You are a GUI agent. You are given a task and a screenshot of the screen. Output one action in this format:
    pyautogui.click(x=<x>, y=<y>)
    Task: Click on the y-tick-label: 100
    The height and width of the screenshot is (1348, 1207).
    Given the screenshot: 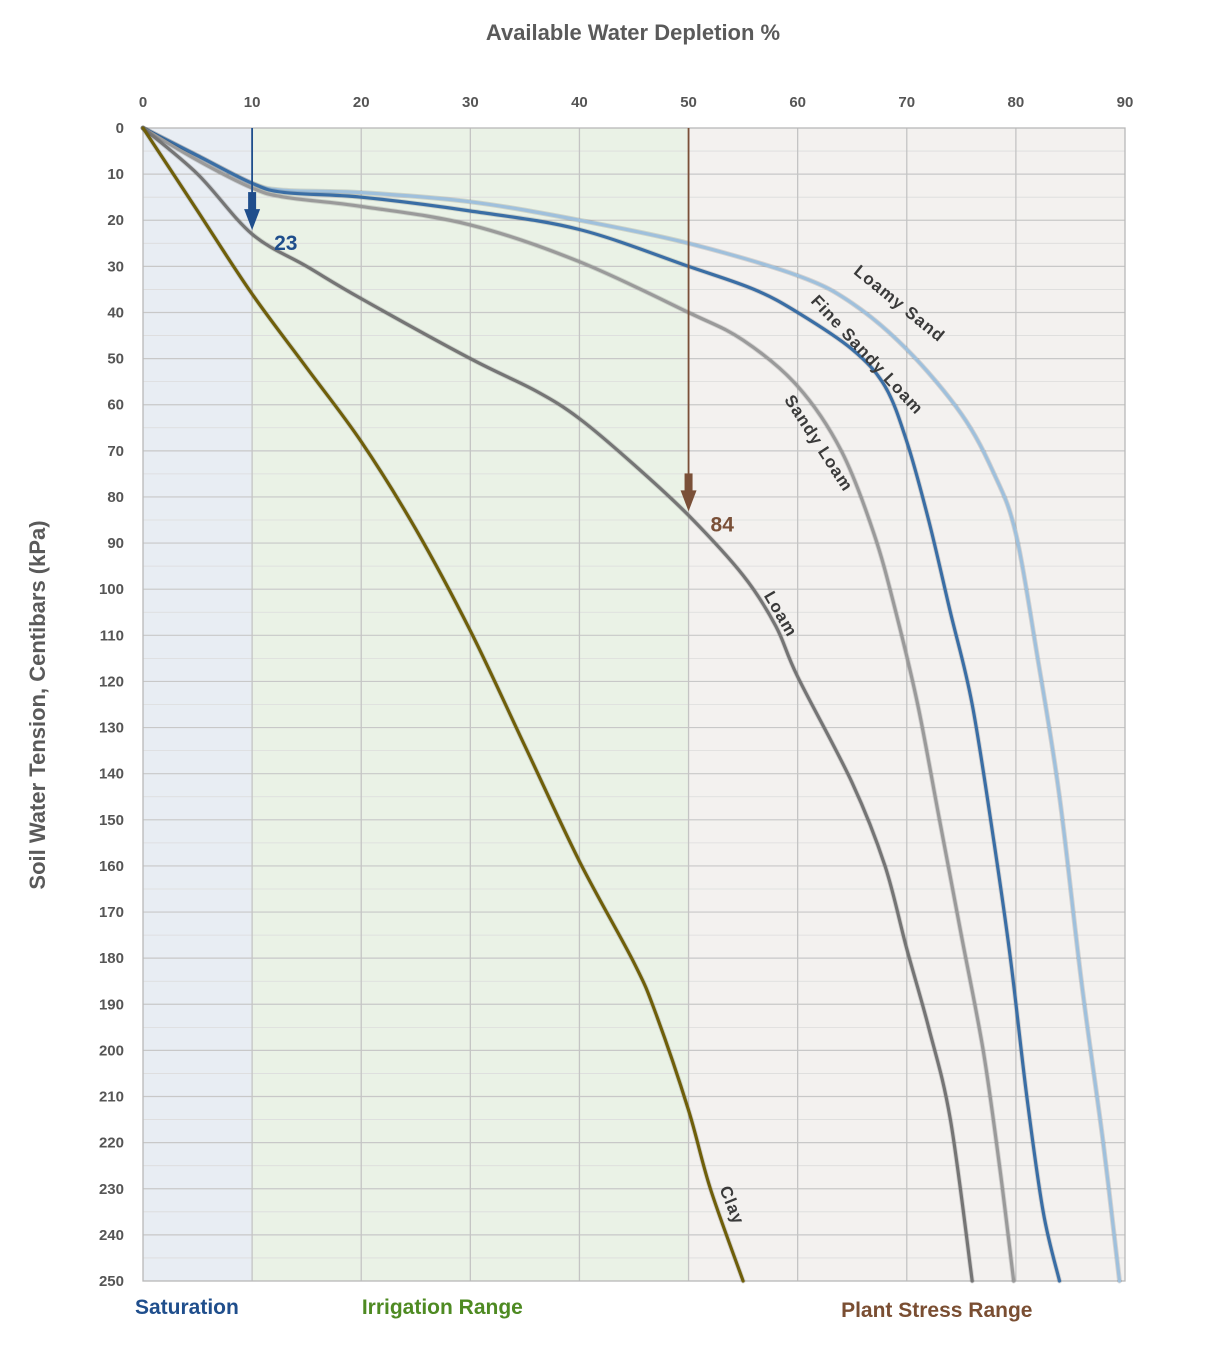 What is the action you would take?
    pyautogui.click(x=111, y=589)
    